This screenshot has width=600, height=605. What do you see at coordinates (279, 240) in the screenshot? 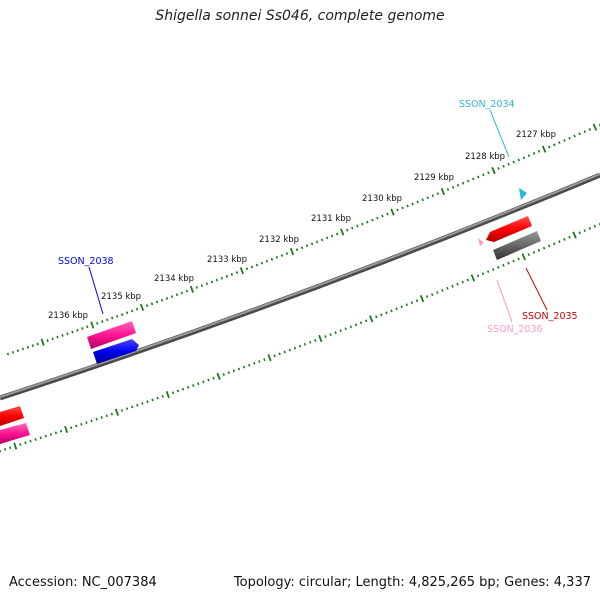
I see `tick-label: 2132 kbp` at bounding box center [279, 240].